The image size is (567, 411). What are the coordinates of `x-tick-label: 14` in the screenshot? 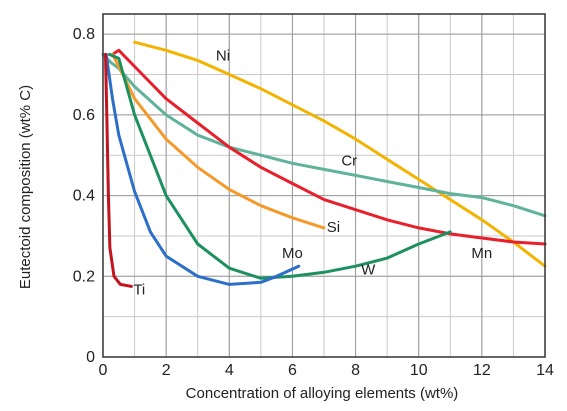 It's located at (545, 370).